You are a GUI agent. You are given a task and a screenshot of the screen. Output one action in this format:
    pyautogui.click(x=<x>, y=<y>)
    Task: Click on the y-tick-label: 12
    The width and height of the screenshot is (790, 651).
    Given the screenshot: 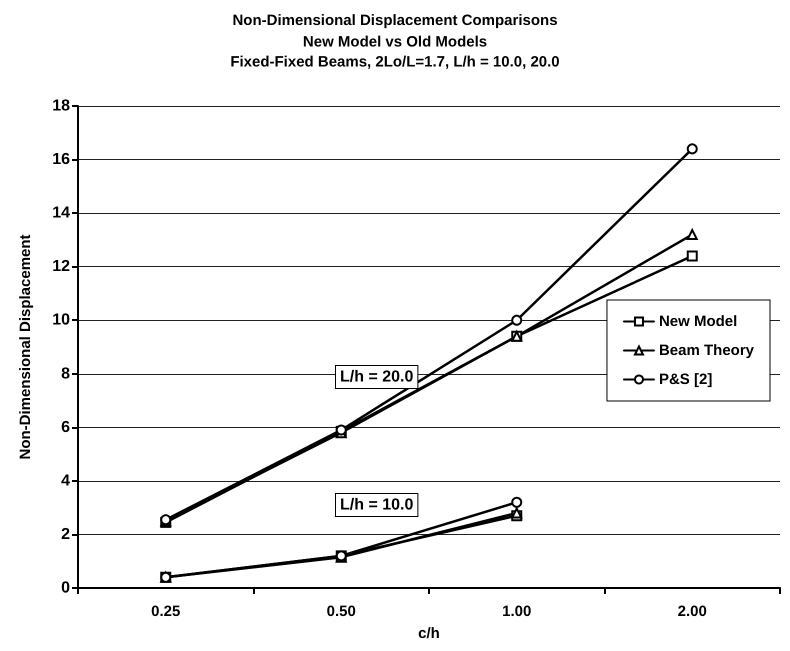 What is the action you would take?
    pyautogui.click(x=61, y=267)
    